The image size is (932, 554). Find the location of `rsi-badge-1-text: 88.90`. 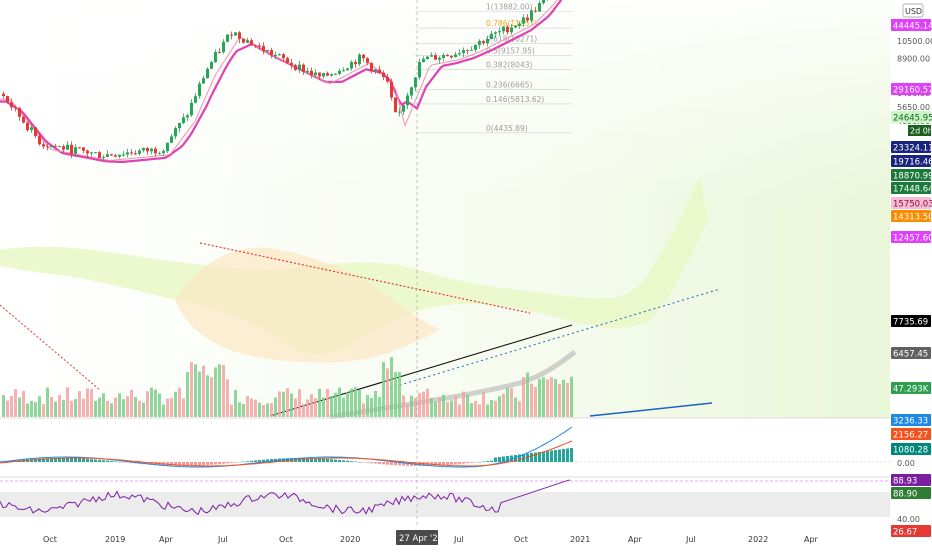

rsi-badge-1-text: 88.90 is located at coordinates (905, 495).